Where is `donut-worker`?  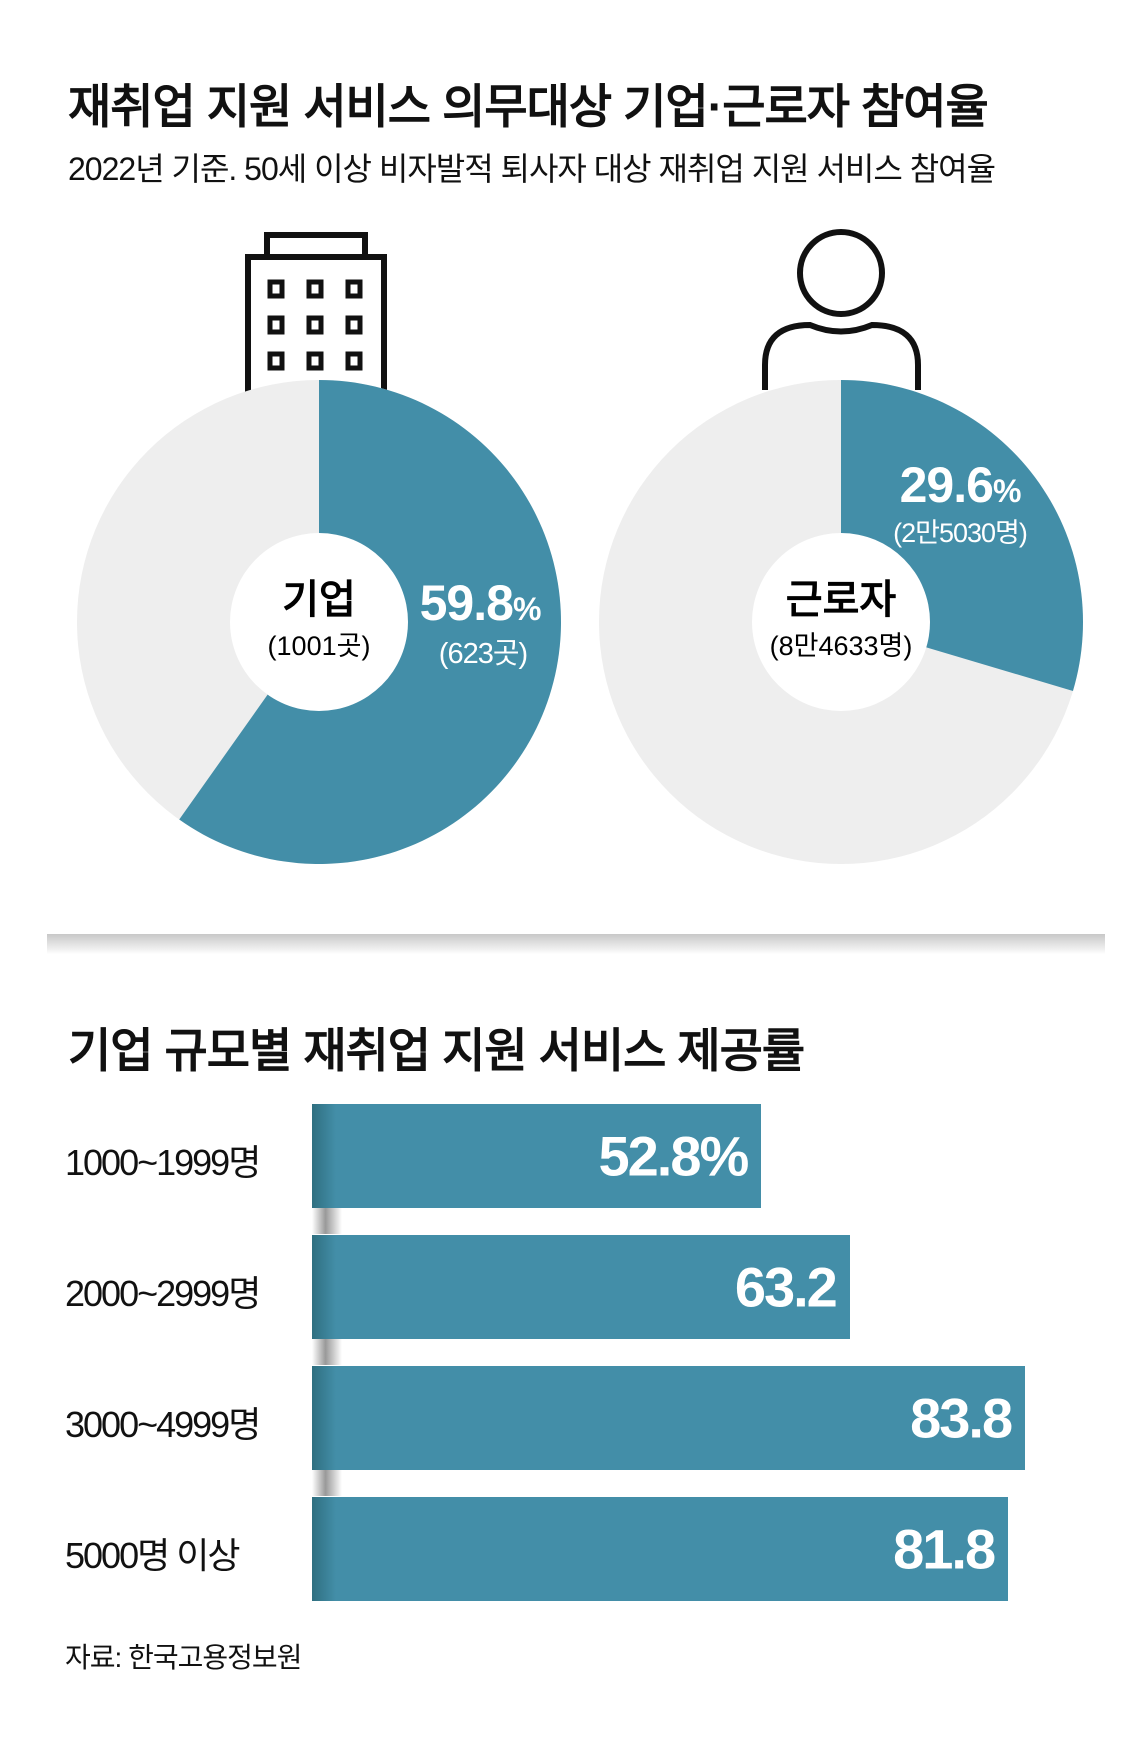 donut-worker is located at coordinates (841, 622).